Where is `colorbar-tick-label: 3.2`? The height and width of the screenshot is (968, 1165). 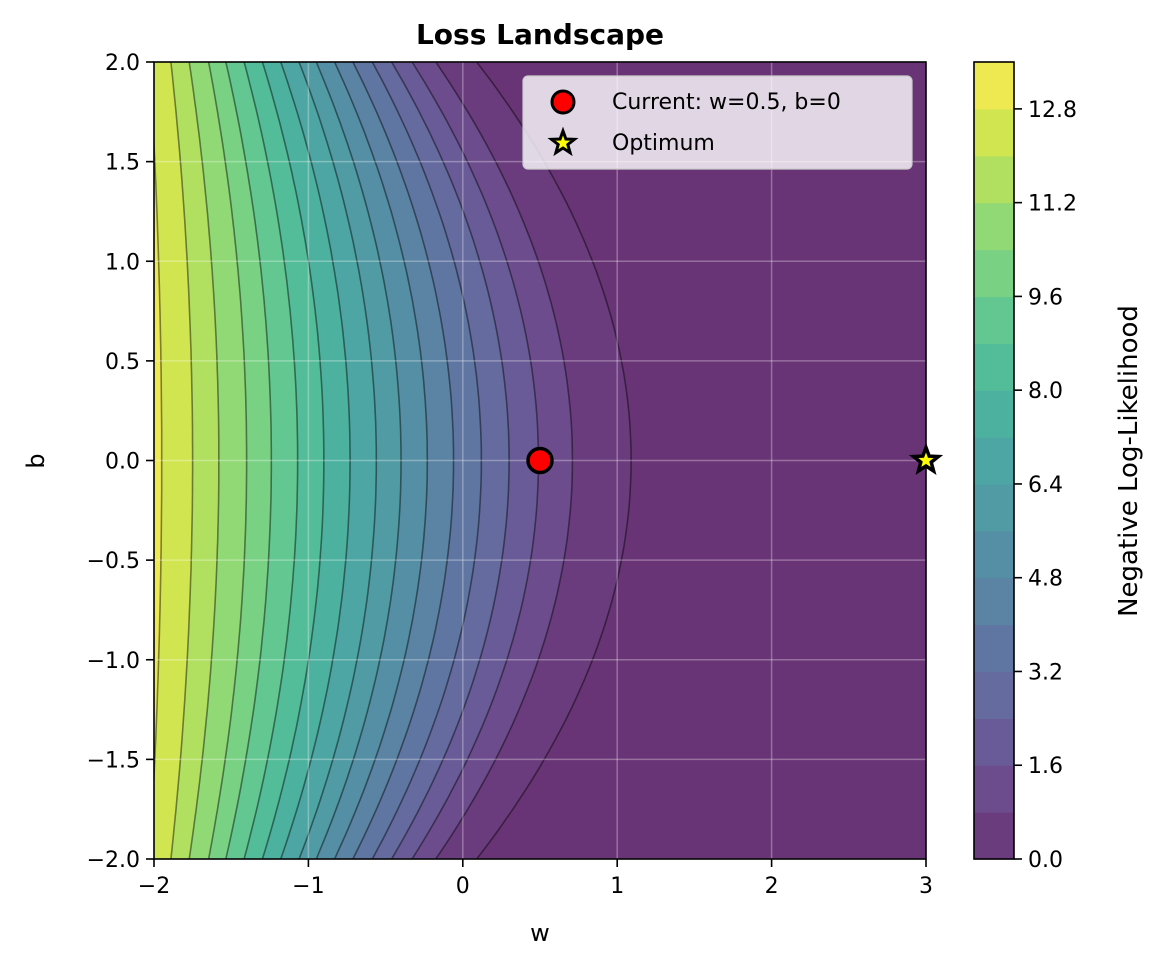 colorbar-tick-label: 3.2 is located at coordinates (1045, 672).